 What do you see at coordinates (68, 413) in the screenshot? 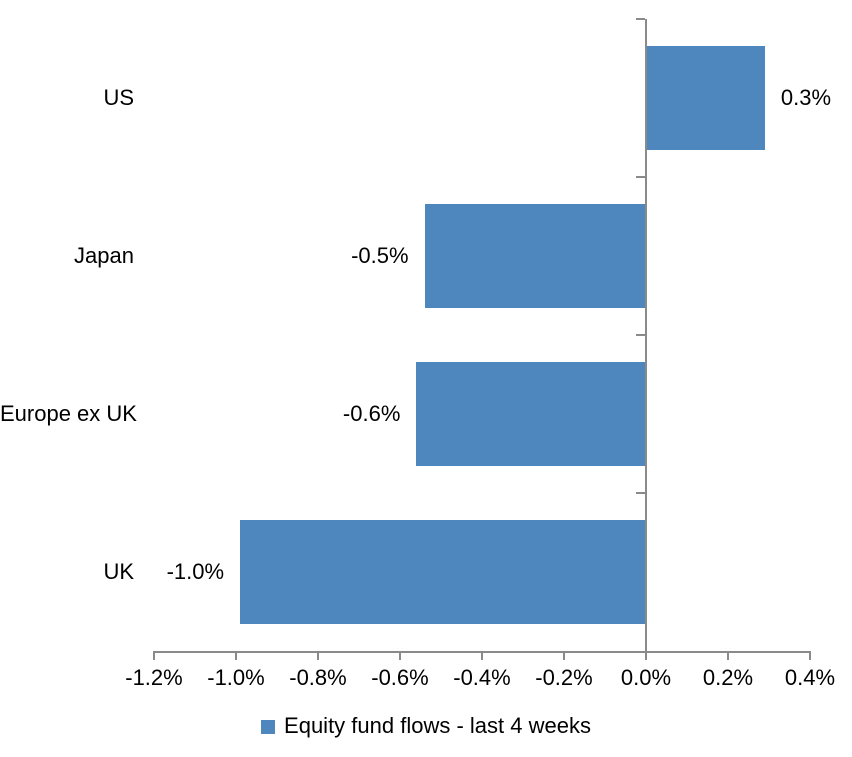
I see `category-label: Europe ex UK` at bounding box center [68, 413].